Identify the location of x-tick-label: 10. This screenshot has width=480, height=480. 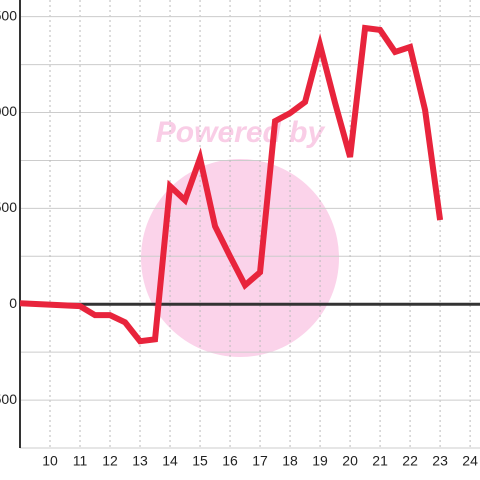
(50, 461).